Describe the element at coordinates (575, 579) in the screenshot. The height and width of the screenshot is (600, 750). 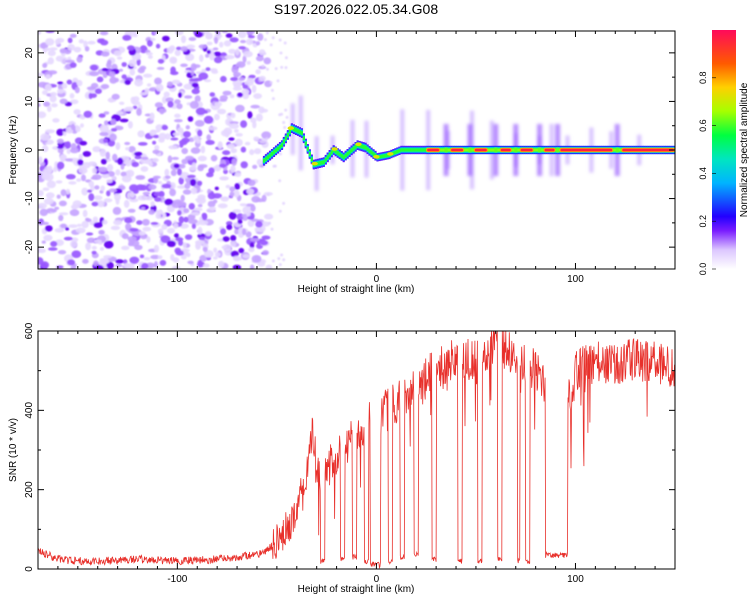
I see `x-tick-label: 100` at that location.